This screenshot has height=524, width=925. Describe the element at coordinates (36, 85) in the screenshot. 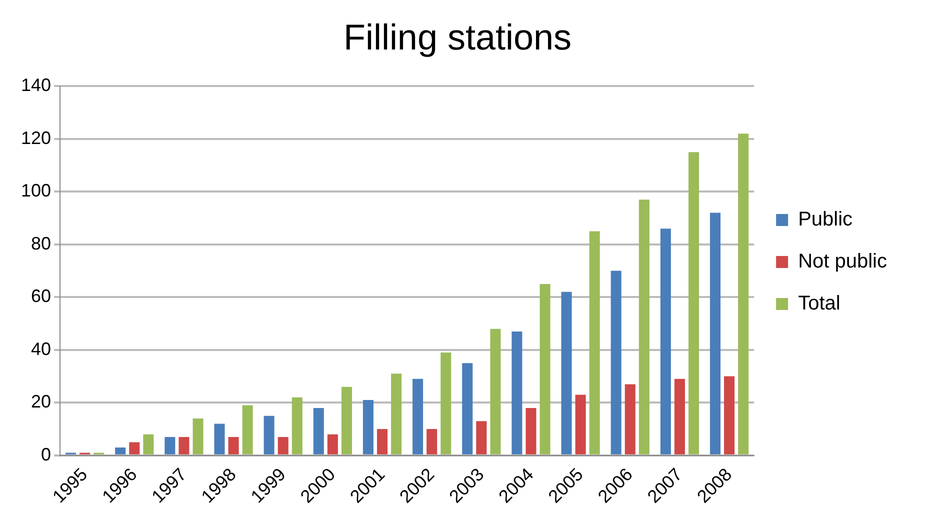

I see `y-tick-label: 140` at that location.